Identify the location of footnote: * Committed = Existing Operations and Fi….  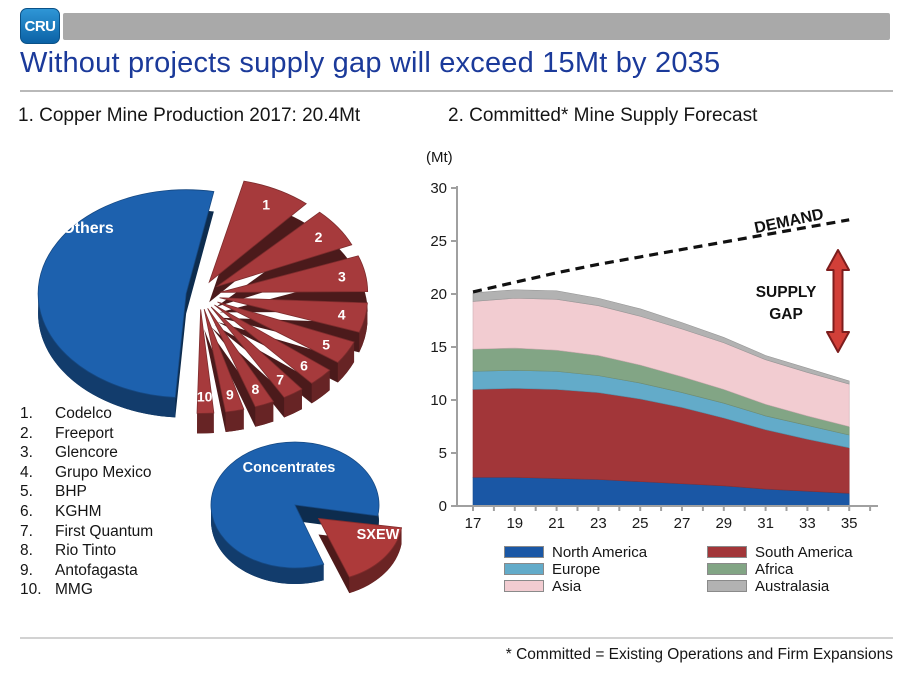
(699, 654).